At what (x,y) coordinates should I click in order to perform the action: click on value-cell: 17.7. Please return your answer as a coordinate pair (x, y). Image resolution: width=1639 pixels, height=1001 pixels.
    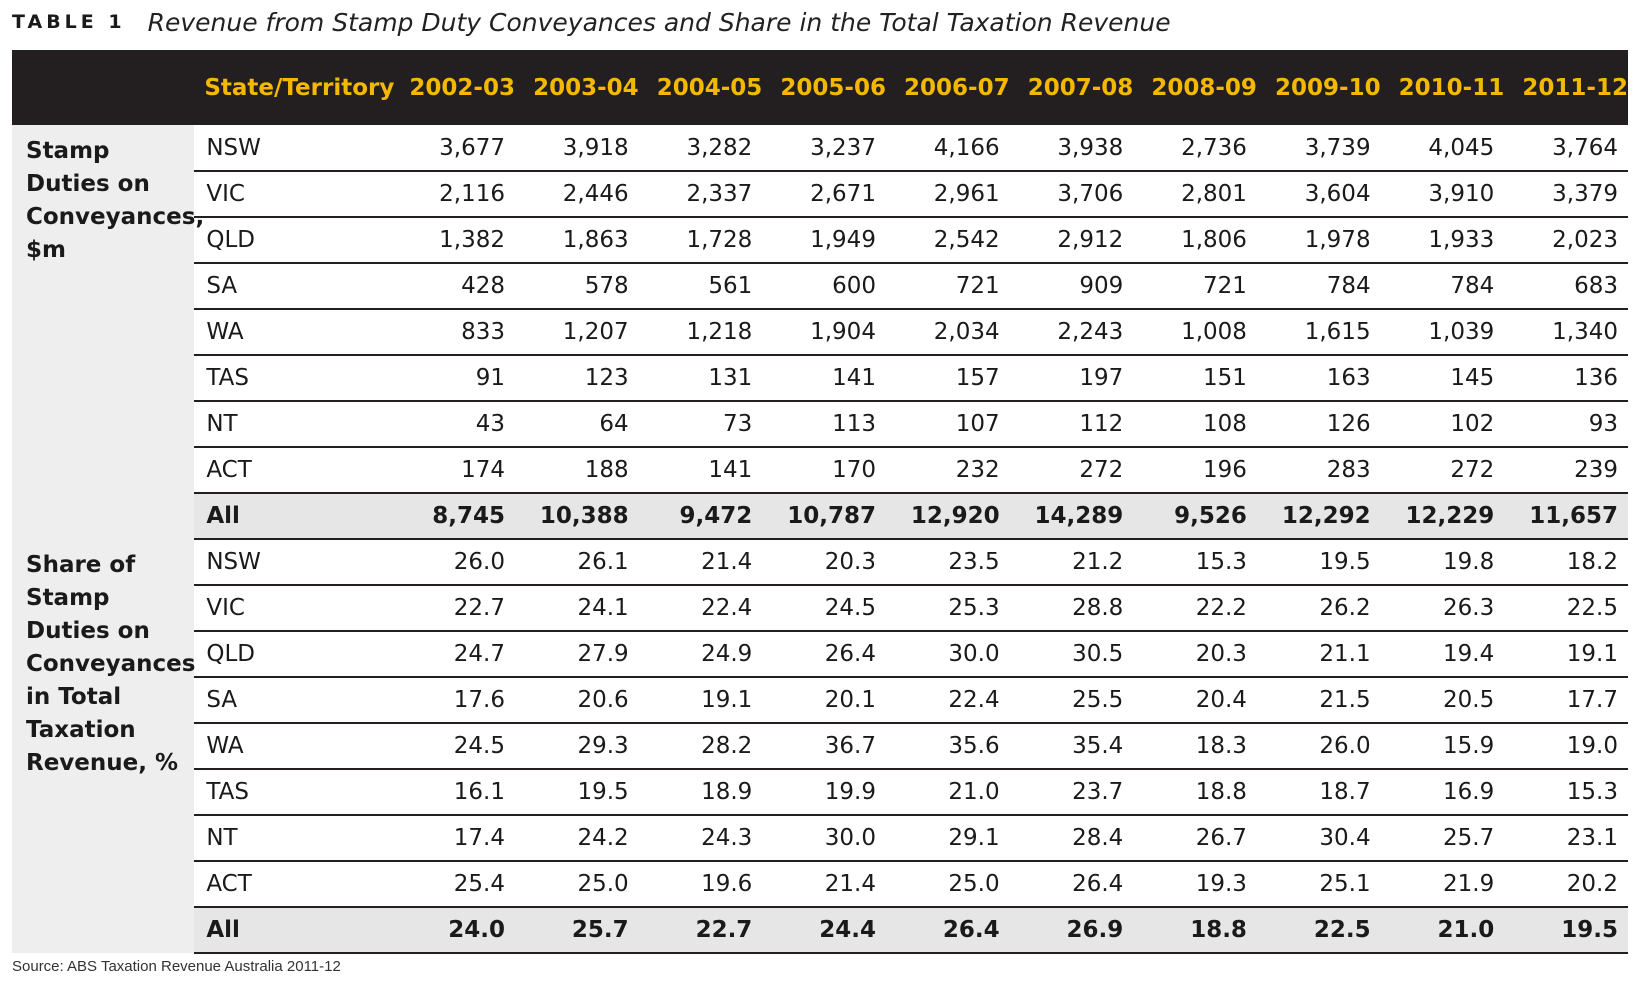
    Looking at the image, I should click on (1566, 700).